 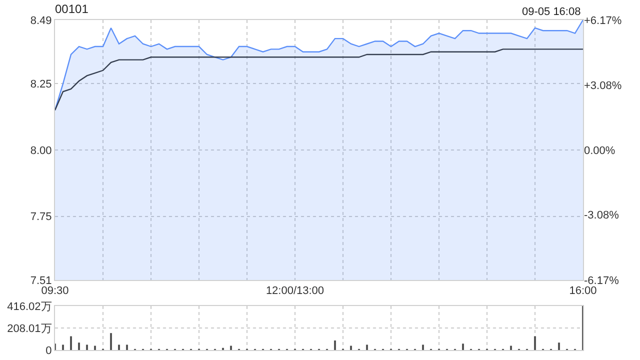 I want to click on y-tick-label: 0, so click(x=49, y=350).